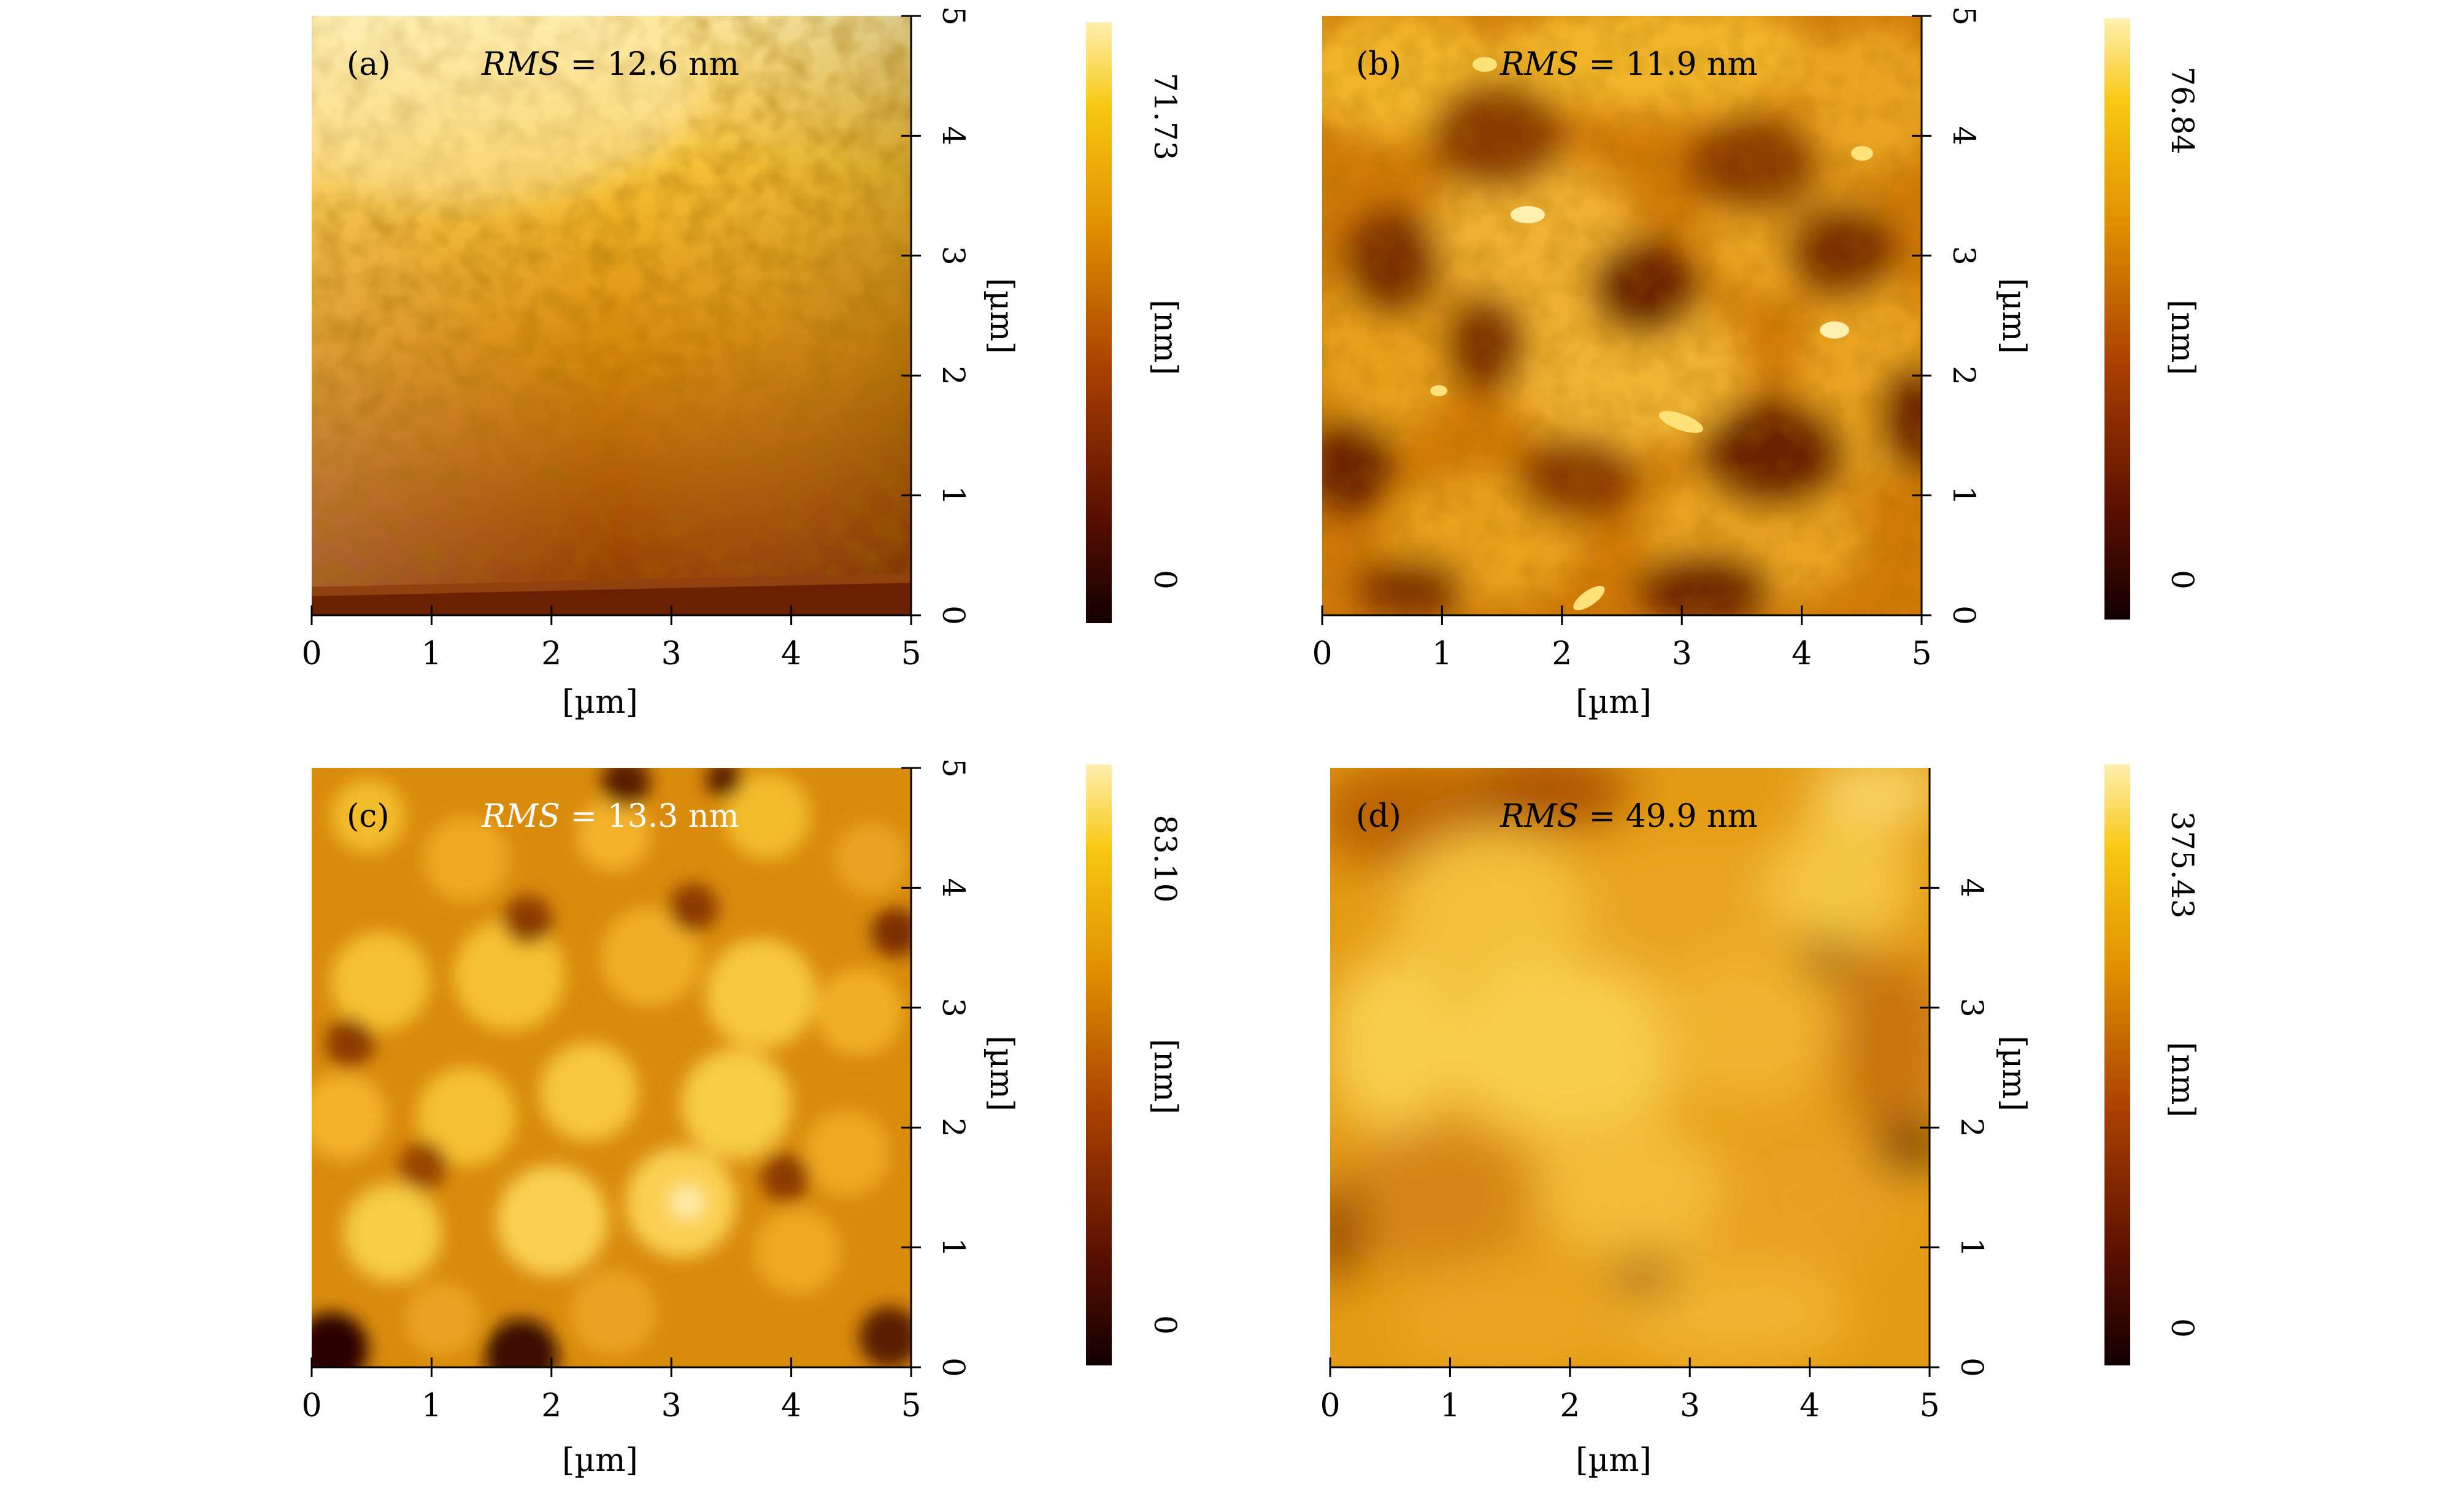 Image resolution: width=2464 pixels, height=1493 pixels. I want to click on colorbar-label-b: [nm], so click(2183, 337).